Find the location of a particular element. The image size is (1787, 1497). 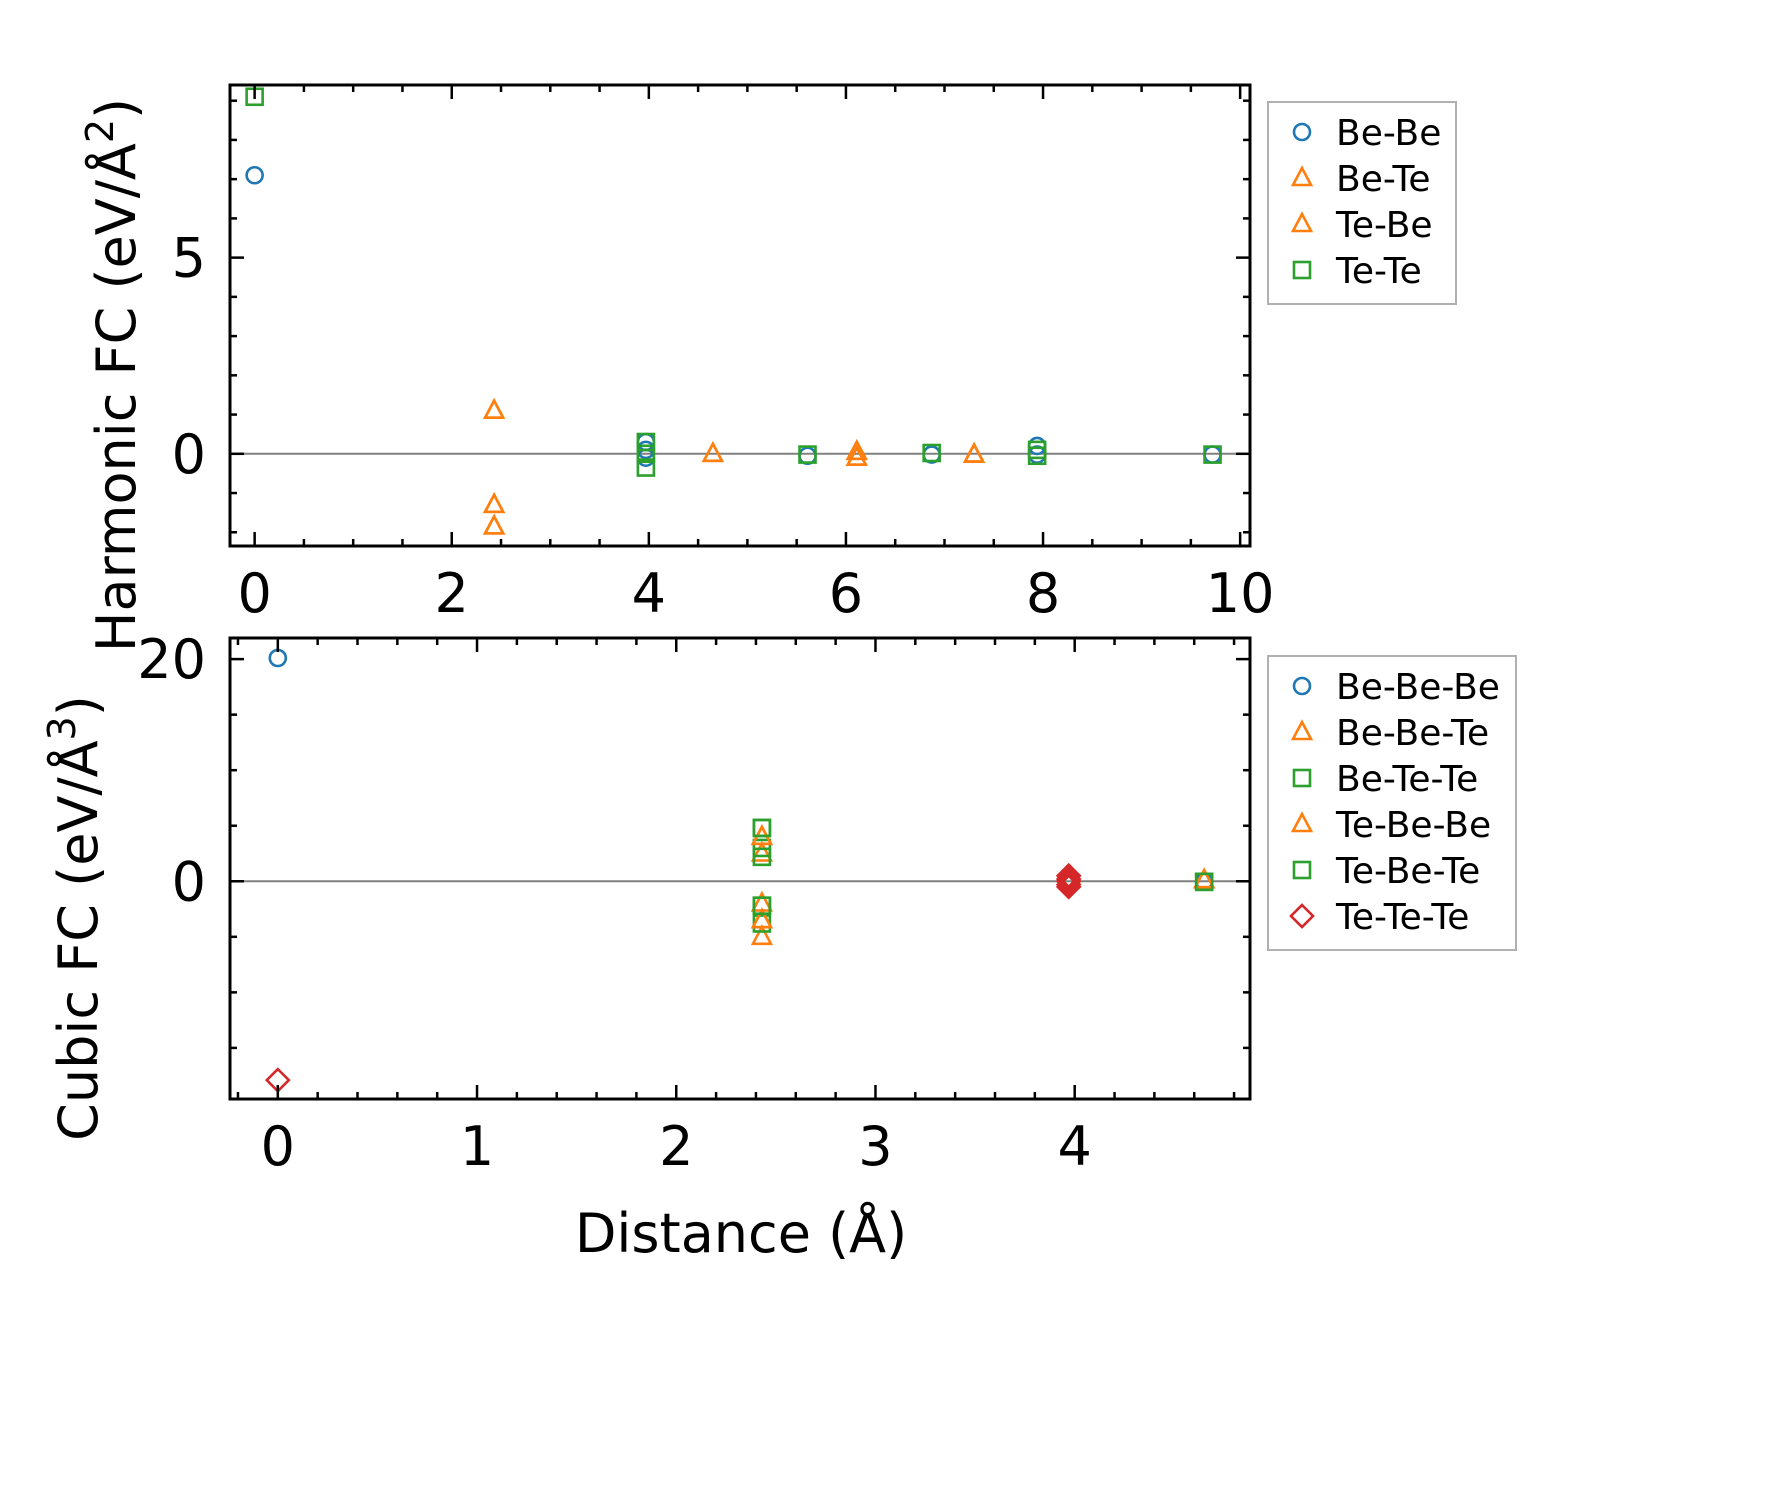

legend-marker-te-be is located at coordinates (1302, 222).